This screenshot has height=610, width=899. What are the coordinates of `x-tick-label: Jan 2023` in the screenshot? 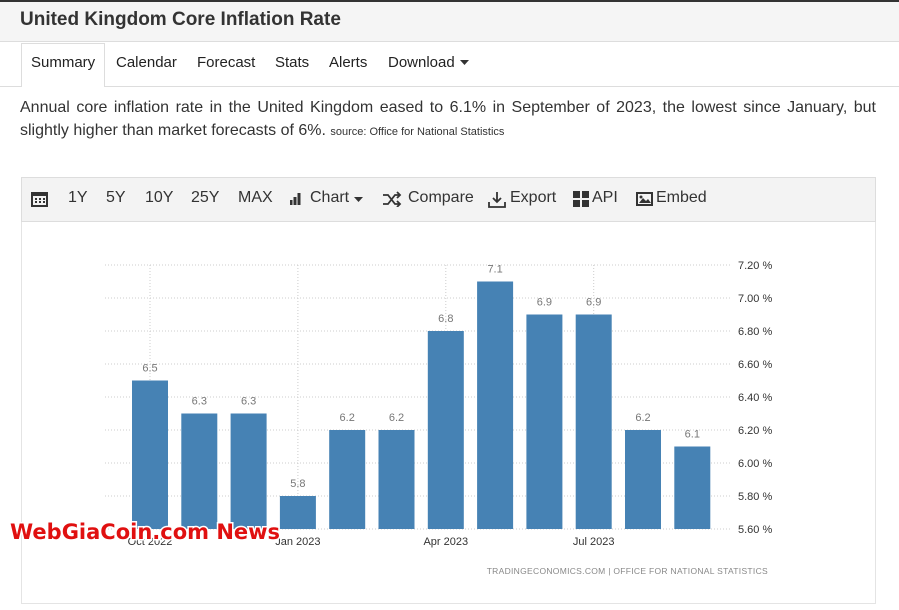 It's located at (297, 542).